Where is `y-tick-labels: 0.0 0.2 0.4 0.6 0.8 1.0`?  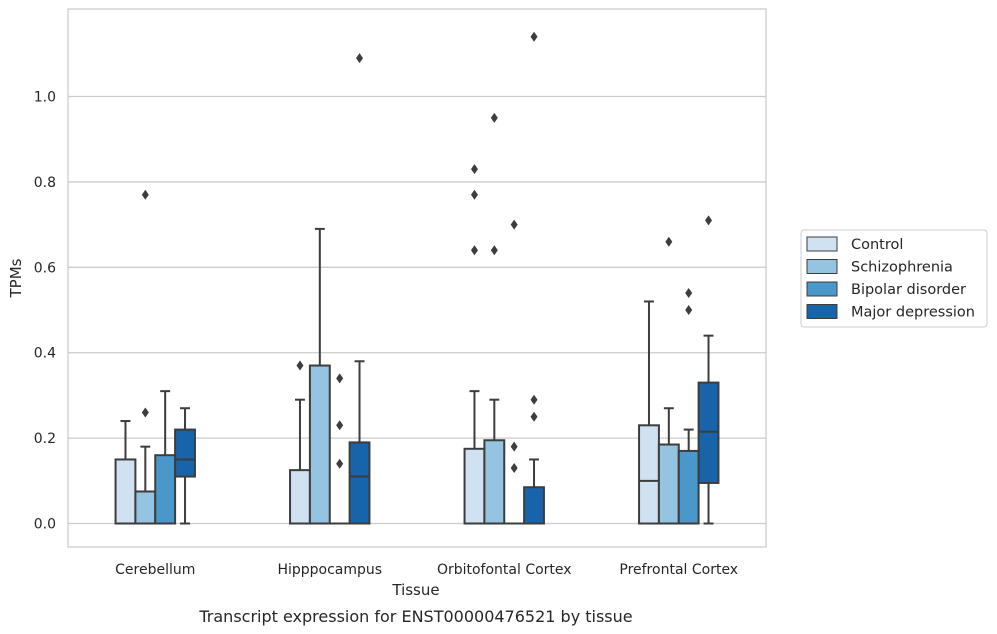
y-tick-labels: 0.0 0.2 0.4 0.6 0.8 1.0 is located at coordinates (45, 311).